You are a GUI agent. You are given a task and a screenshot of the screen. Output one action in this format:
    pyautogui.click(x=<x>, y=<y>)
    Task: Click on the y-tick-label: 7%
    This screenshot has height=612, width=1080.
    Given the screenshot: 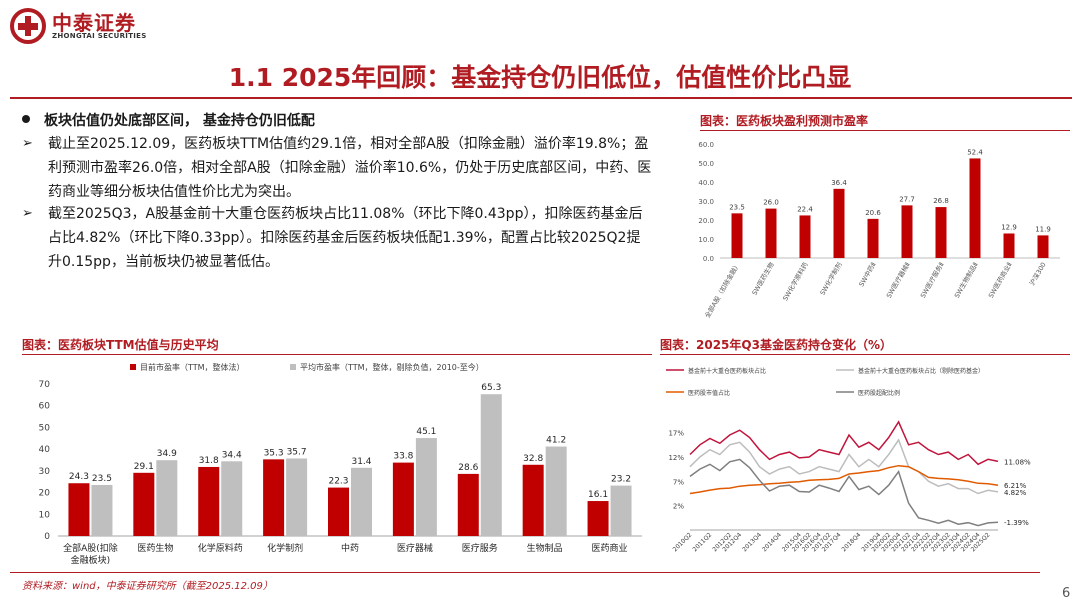 What is the action you would take?
    pyautogui.click(x=678, y=482)
    